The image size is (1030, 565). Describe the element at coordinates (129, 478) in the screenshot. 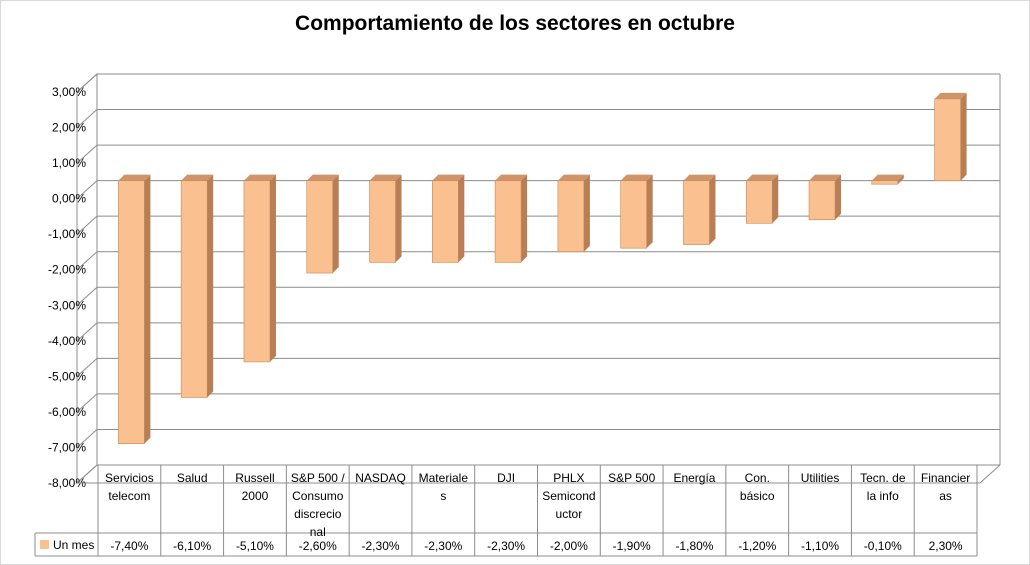

I see `x-tick-label: Servicios` at that location.